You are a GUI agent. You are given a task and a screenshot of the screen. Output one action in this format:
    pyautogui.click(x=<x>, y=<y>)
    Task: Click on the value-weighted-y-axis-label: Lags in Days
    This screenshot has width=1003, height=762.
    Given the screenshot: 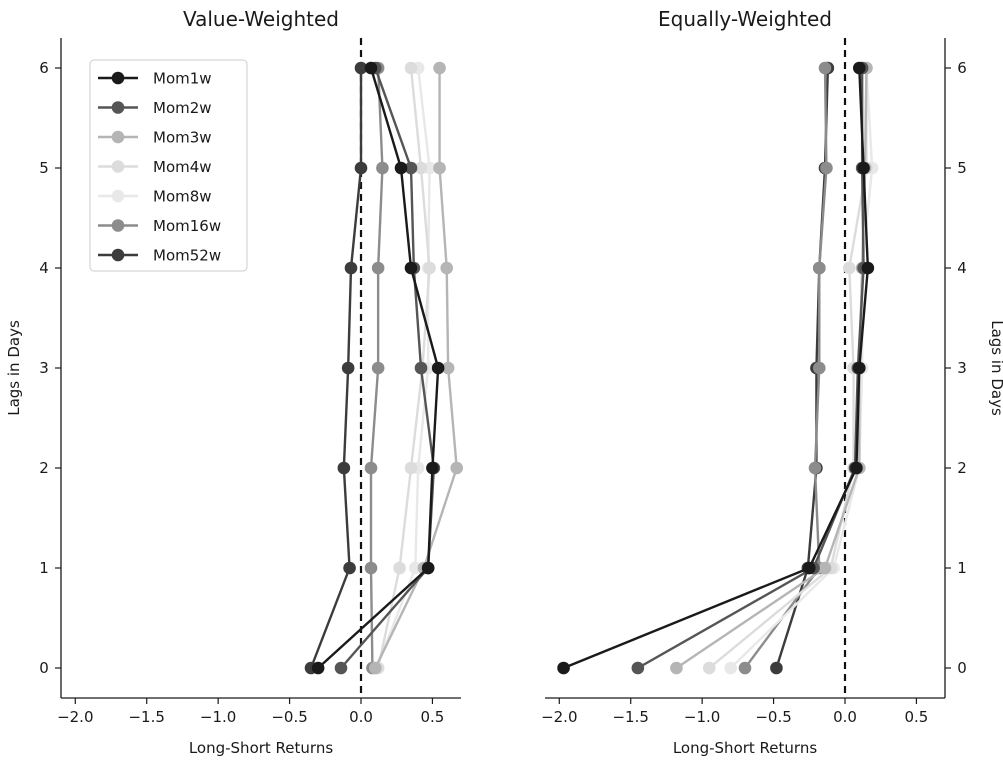 What is the action you would take?
    pyautogui.click(x=14, y=368)
    